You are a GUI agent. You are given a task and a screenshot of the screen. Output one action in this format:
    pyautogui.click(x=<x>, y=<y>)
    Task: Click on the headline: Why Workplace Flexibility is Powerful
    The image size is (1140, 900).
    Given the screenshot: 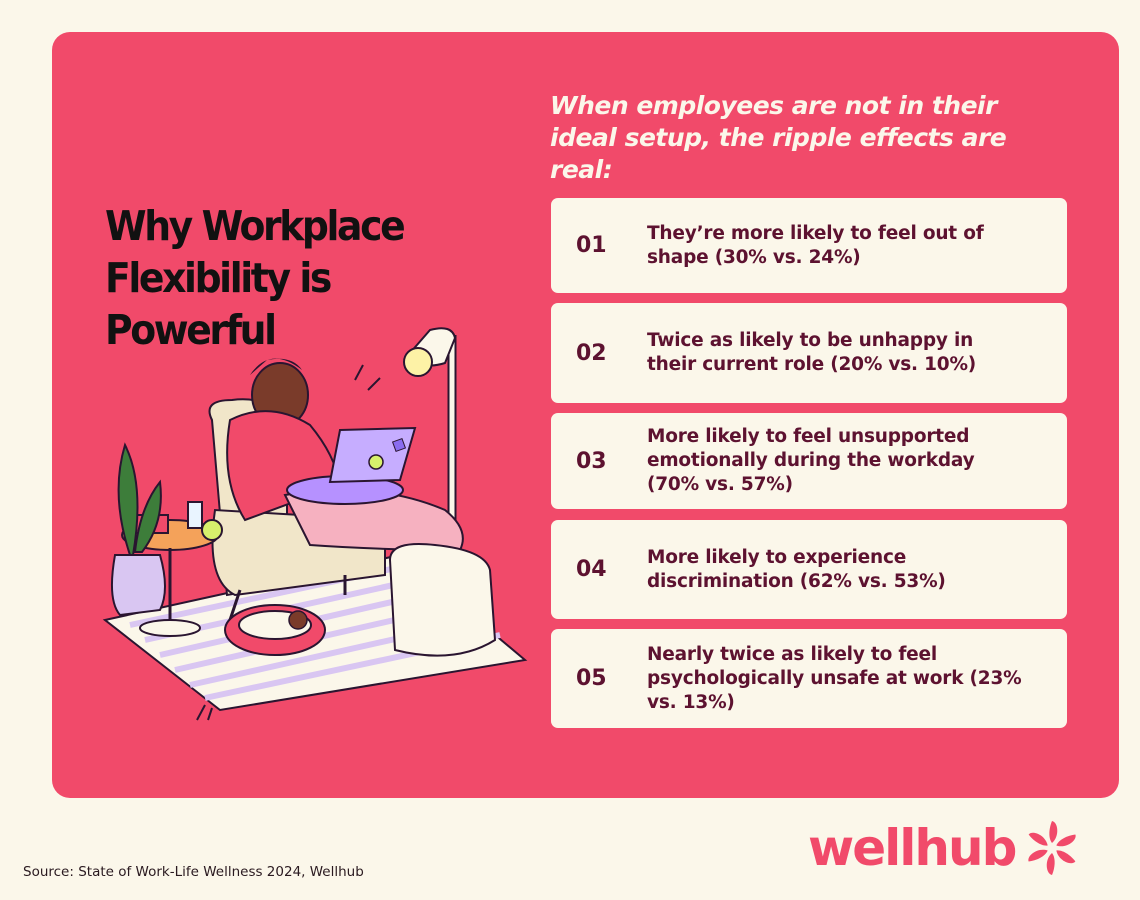 What is the action you would take?
    pyautogui.click(x=298, y=278)
    